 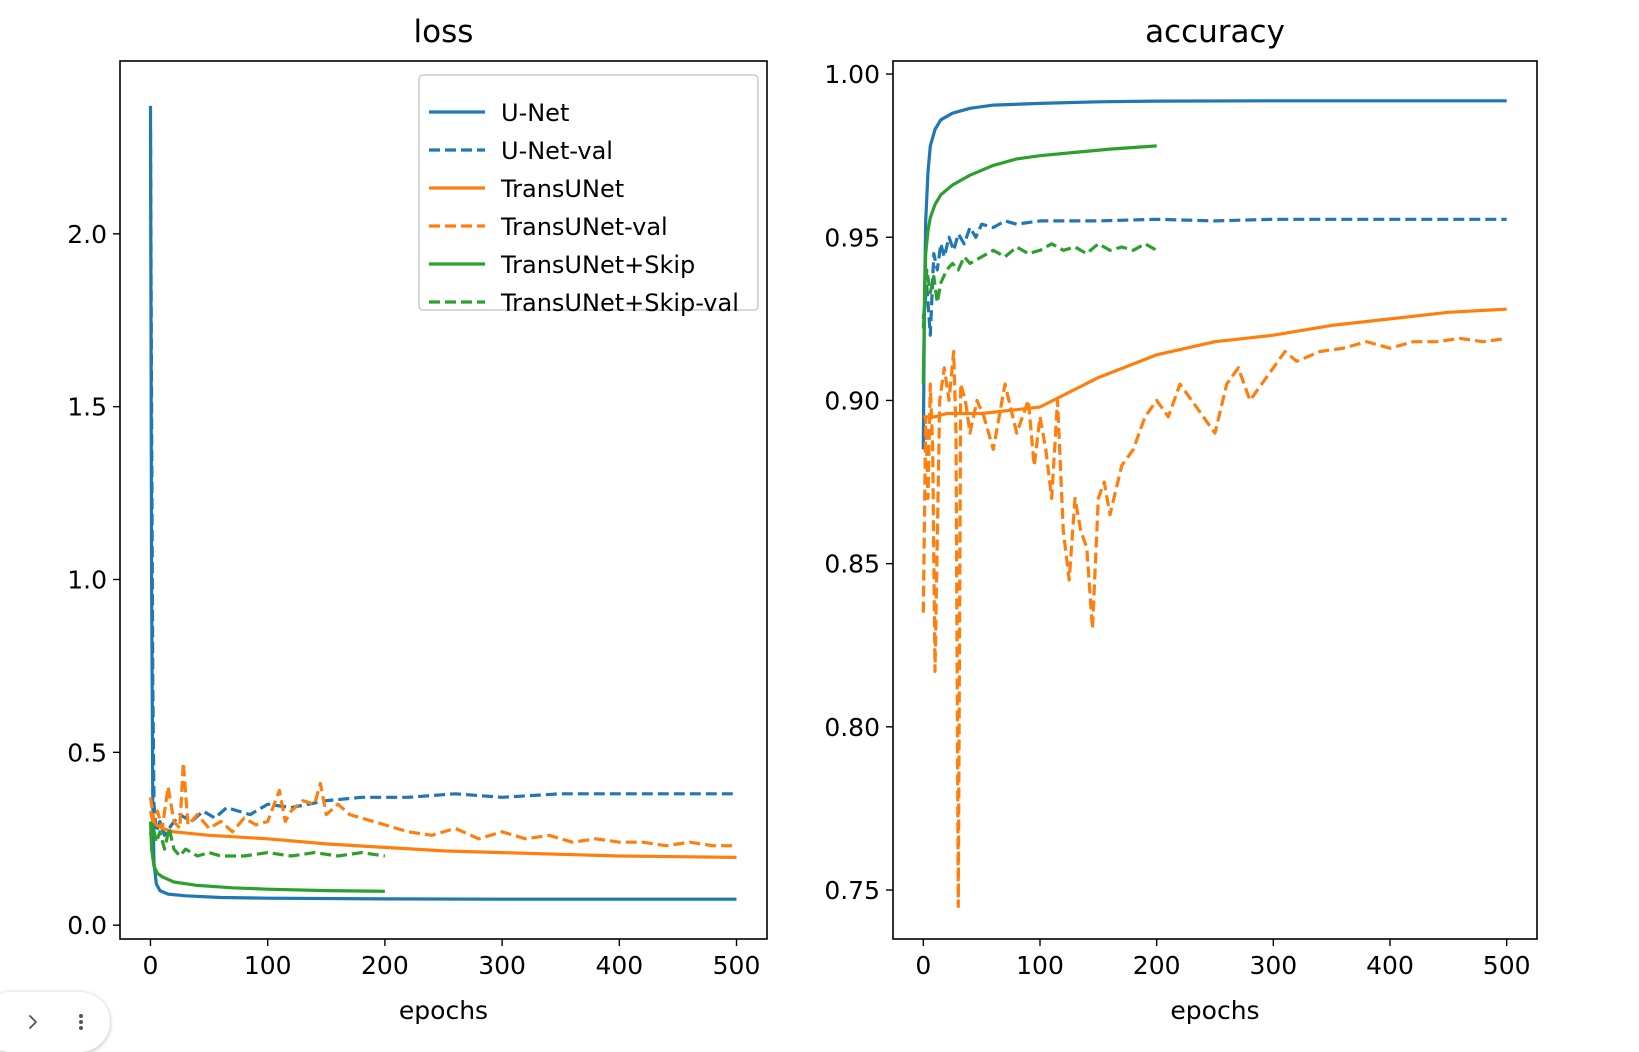 I want to click on accuracy-series-transunet-plus-skip, so click(x=1039, y=264).